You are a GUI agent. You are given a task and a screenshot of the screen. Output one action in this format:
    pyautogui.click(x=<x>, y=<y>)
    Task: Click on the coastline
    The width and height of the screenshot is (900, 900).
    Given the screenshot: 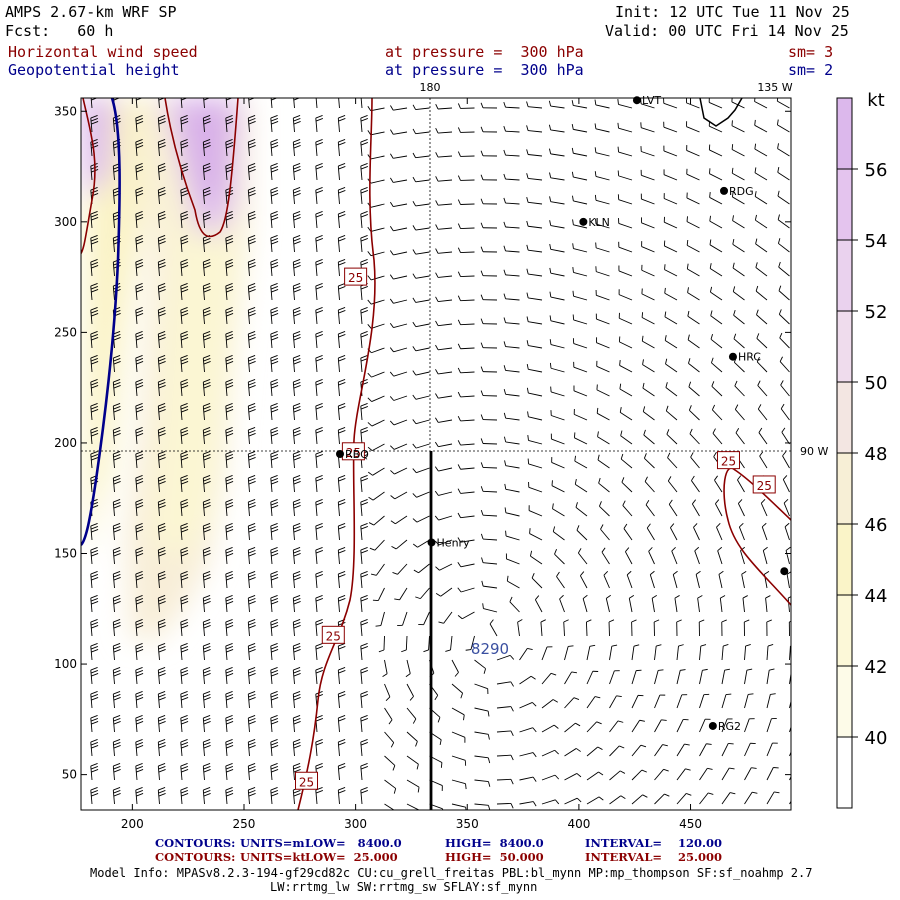 What is the action you would take?
    pyautogui.click(x=721, y=112)
    